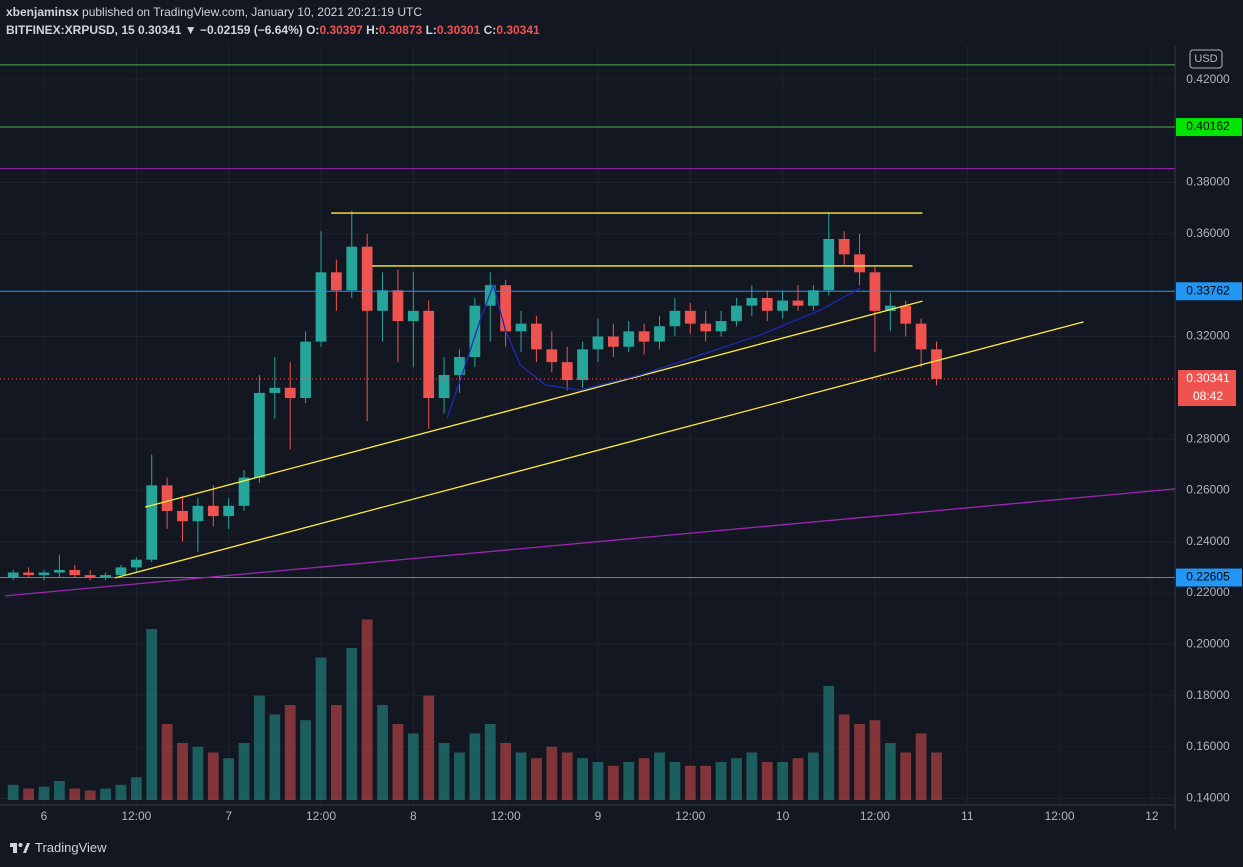 The image size is (1243, 867). What do you see at coordinates (590, 542) in the screenshot?
I see `trendline` at bounding box center [590, 542].